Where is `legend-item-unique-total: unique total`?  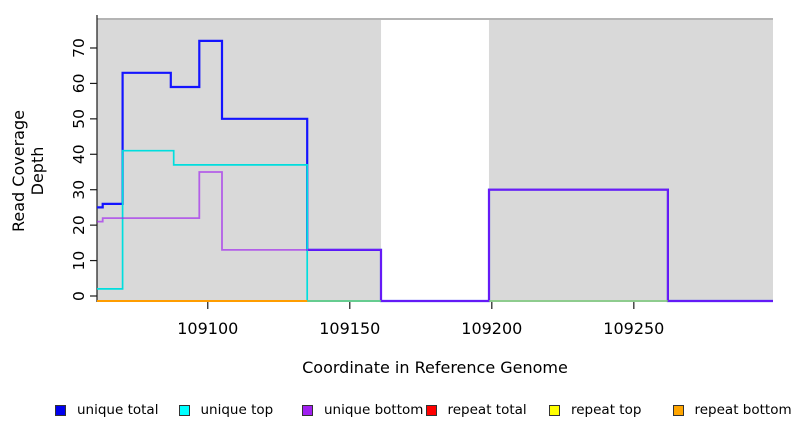
legend-item-unique-total: unique total is located at coordinates (106, 410).